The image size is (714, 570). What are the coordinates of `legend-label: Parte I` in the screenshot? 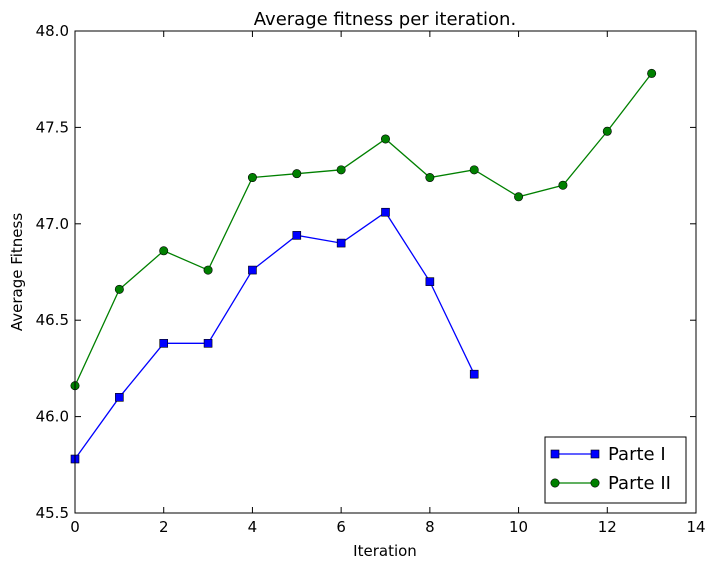 It's located at (637, 454).